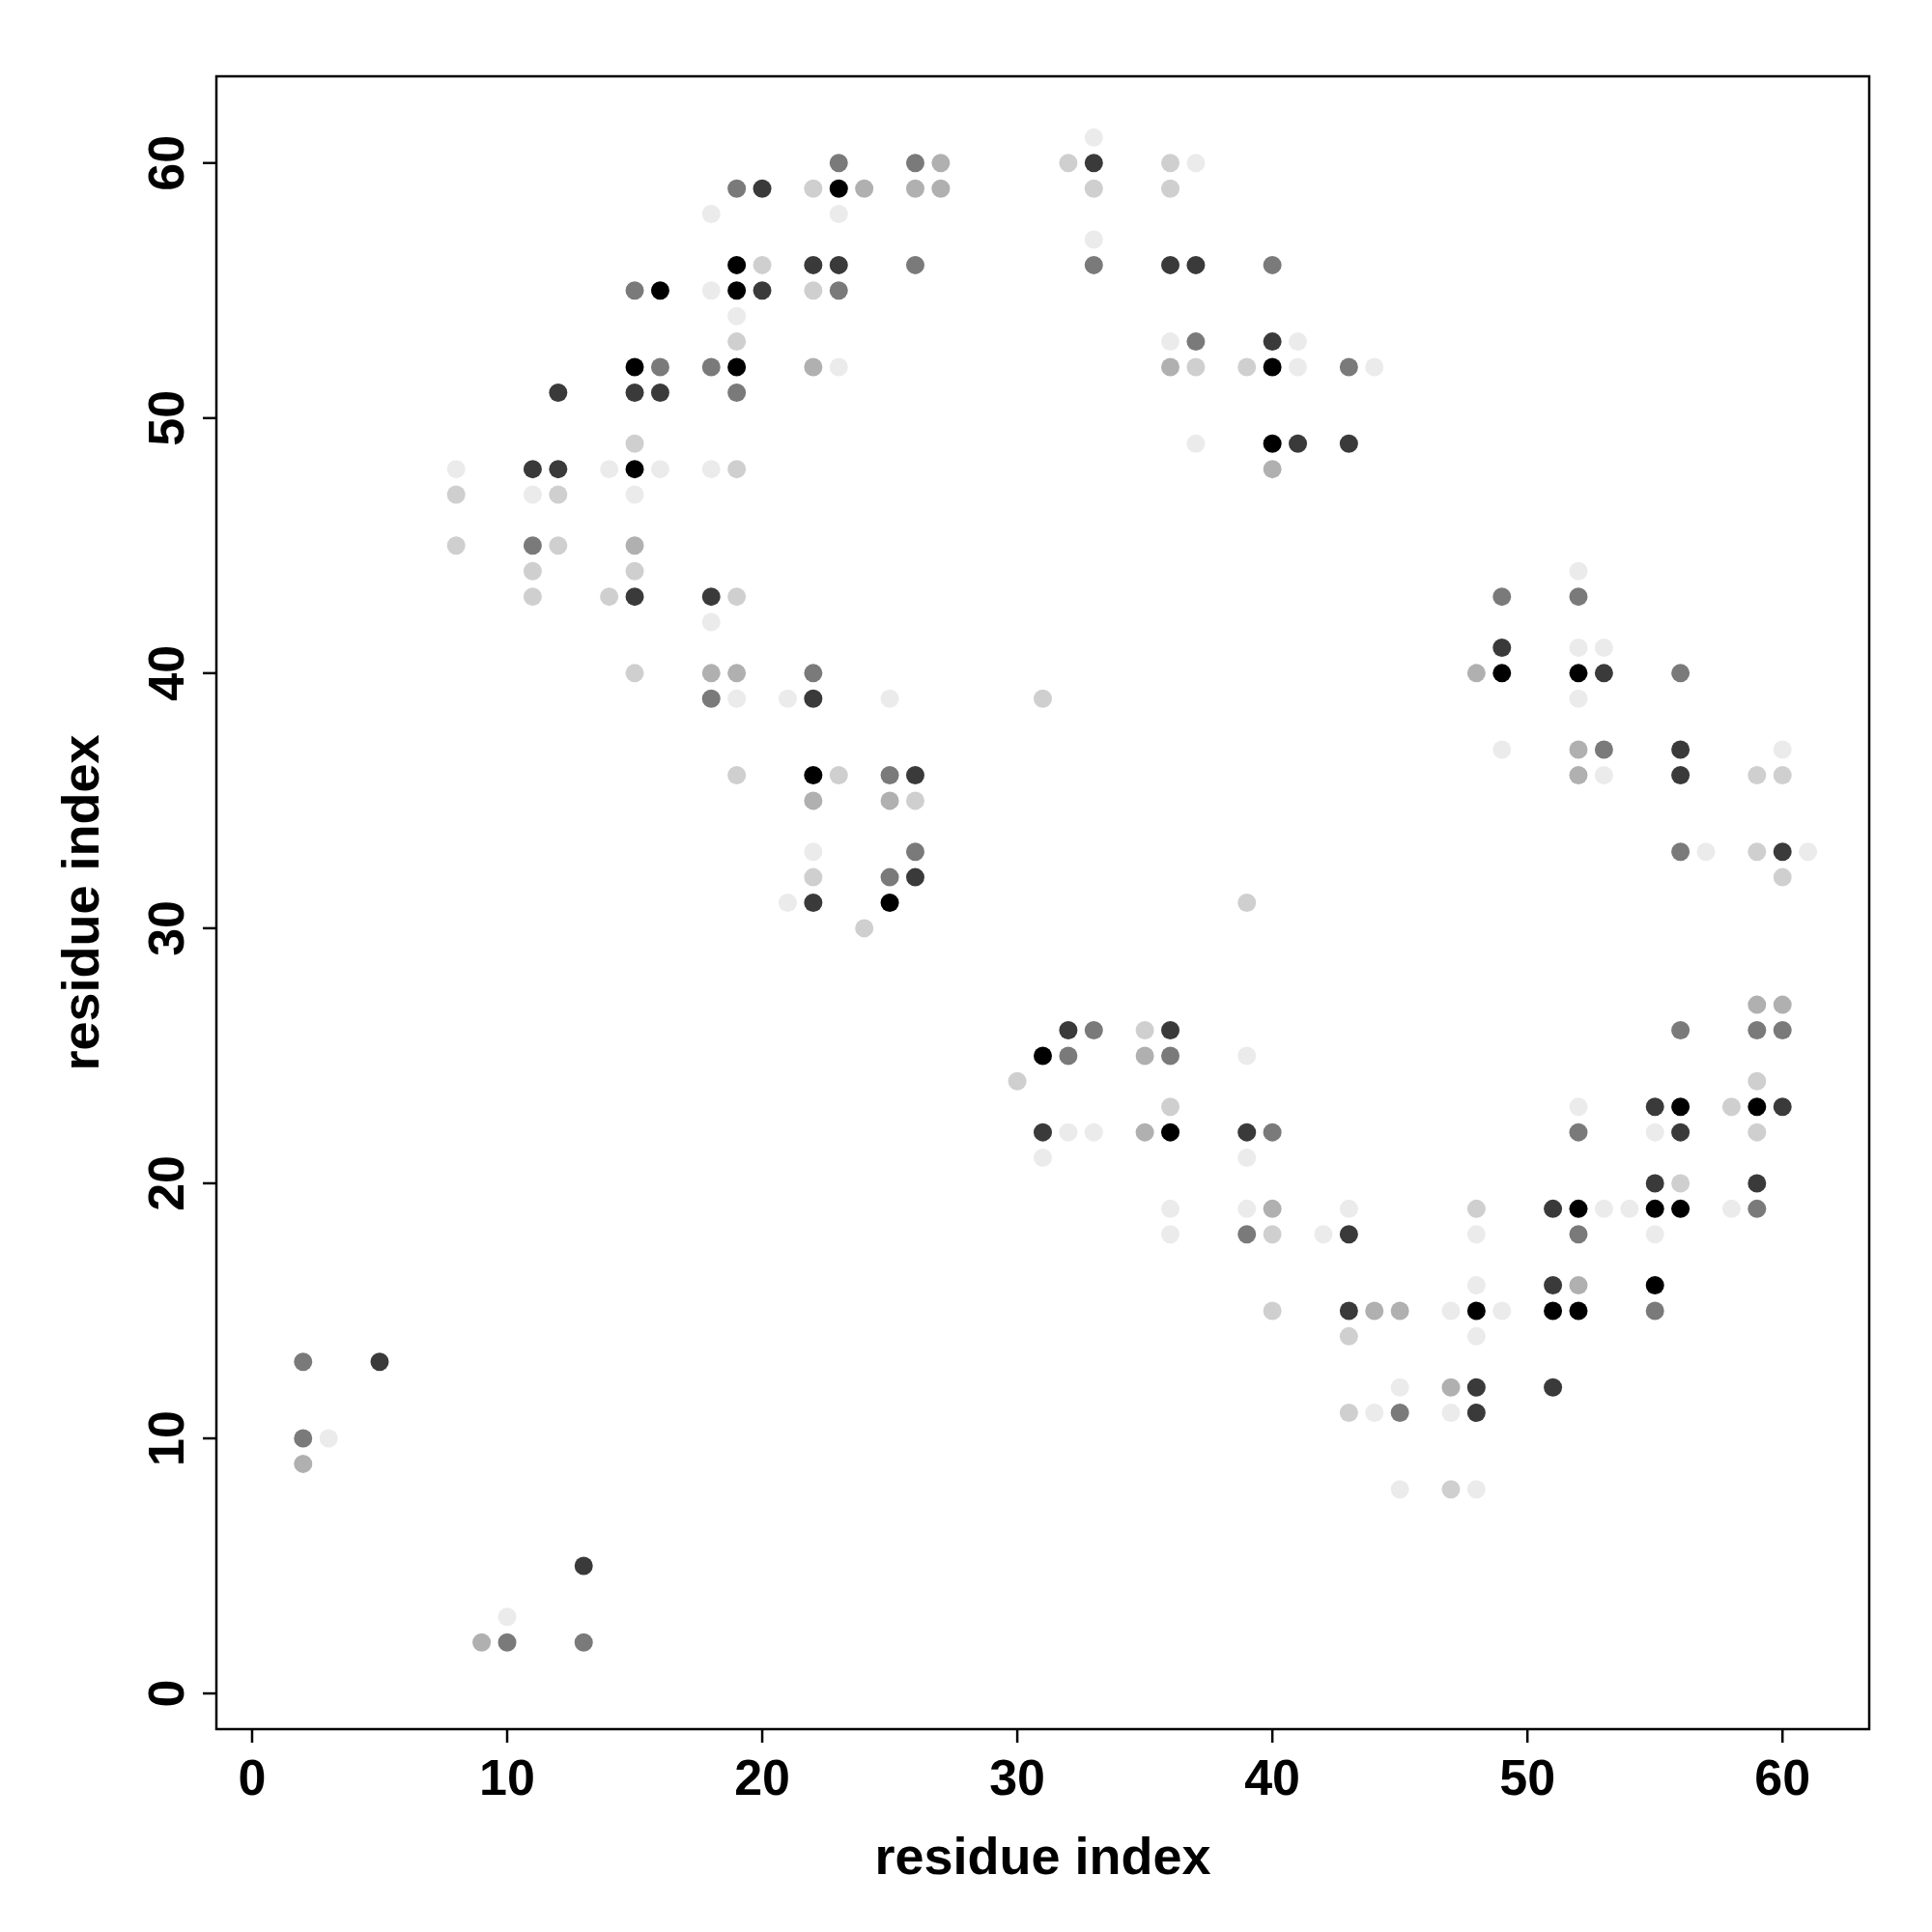 The height and width of the screenshot is (1932, 1932). I want to click on y-tick-label: 40, so click(166, 672).